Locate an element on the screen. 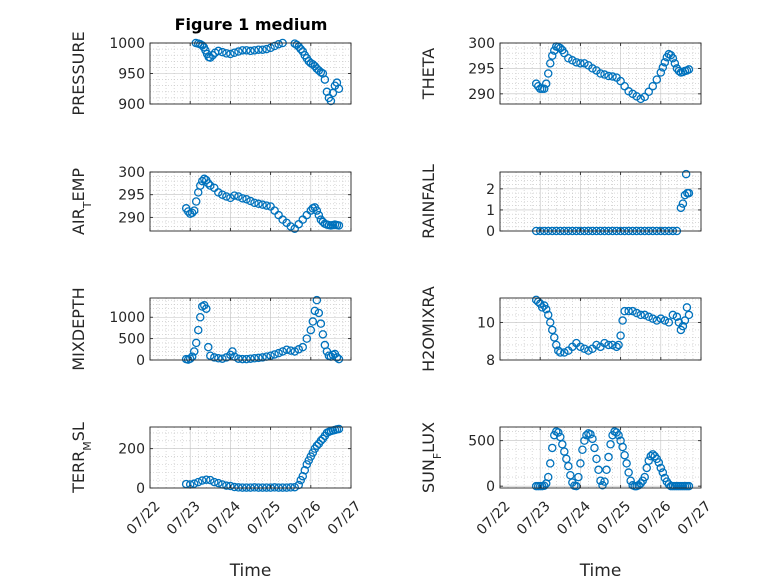 The height and width of the screenshot is (583, 778). chart-3-ylabel-part: AIR is located at coordinates (78, 221).